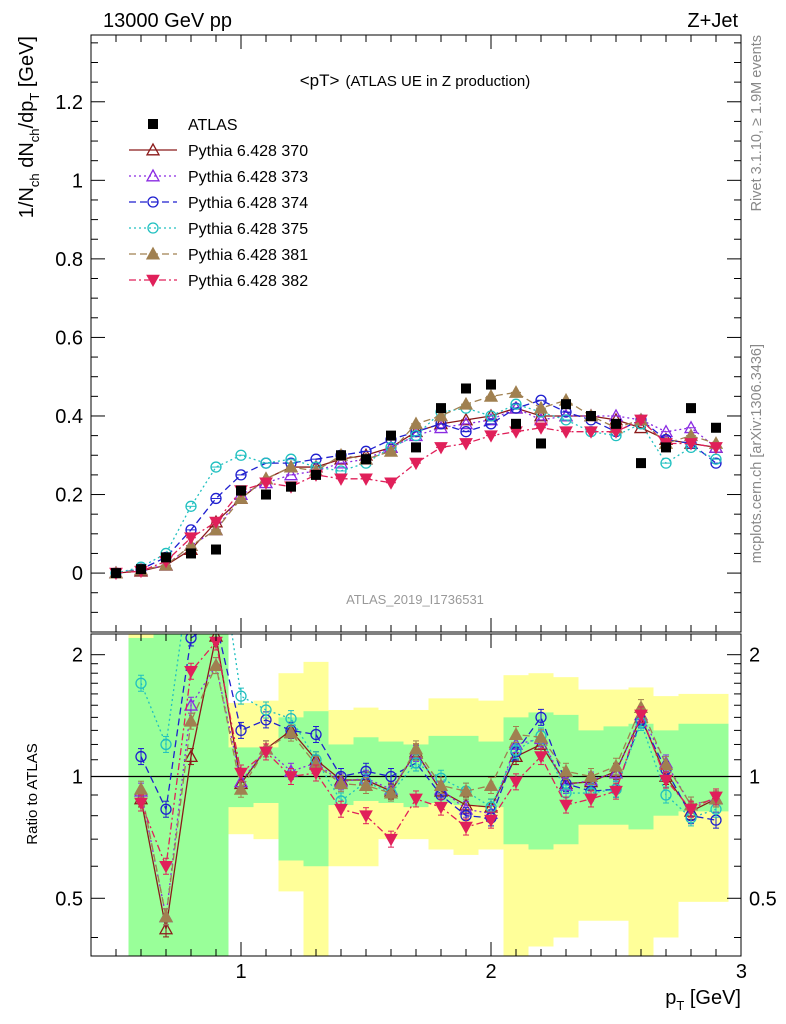 The width and height of the screenshot is (786, 1024). I want to click on x-axis-label: pT [GeV], so click(703, 1000).